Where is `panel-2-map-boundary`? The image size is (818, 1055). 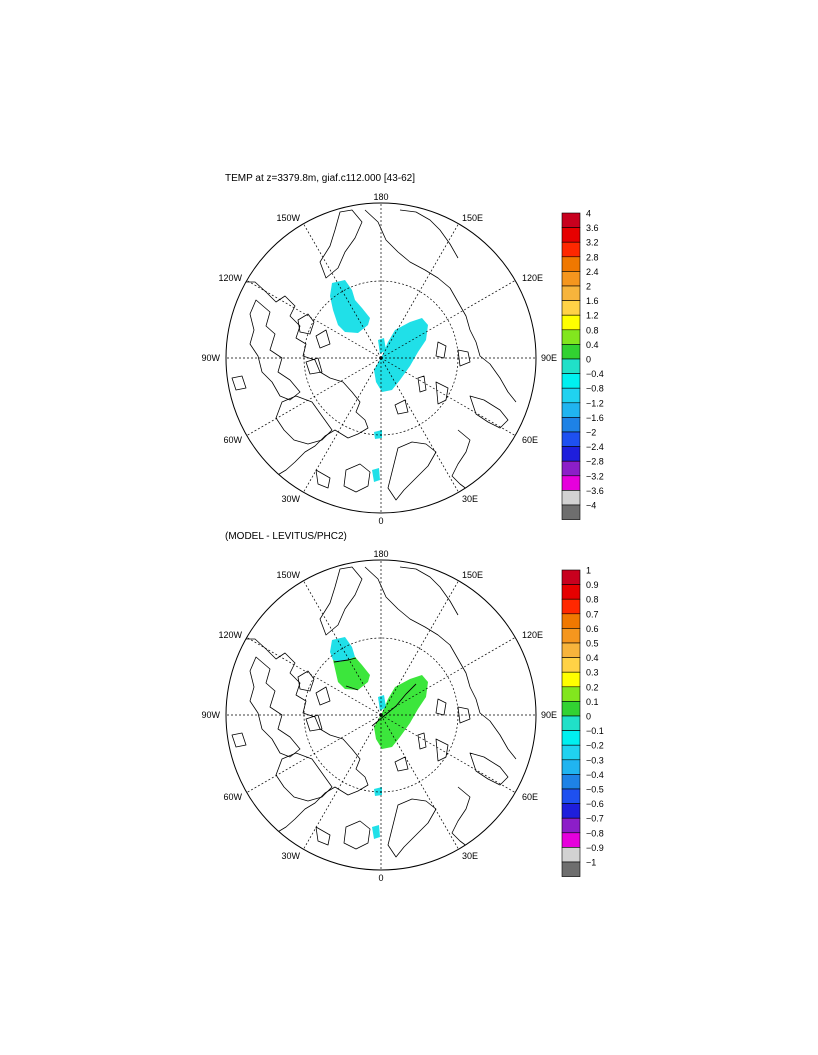 panel-2-map-boundary is located at coordinates (381, 715).